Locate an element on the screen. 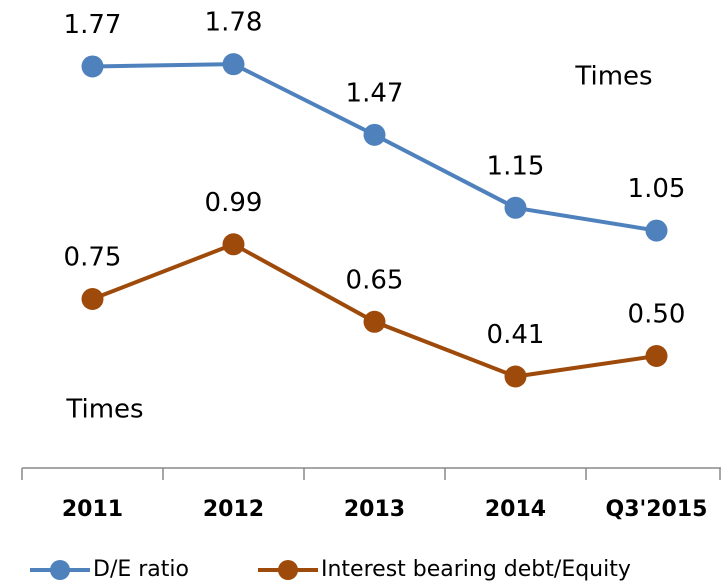  x-tick-label: Q3'2015 is located at coordinates (657, 509).